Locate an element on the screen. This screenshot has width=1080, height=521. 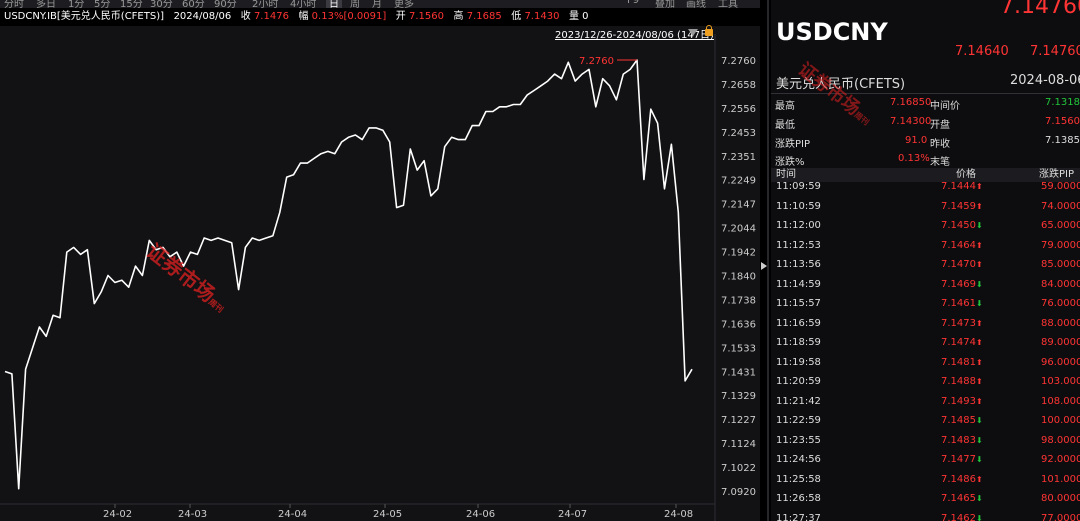
period-tab-0: 分时 is located at coordinates (14, 4).